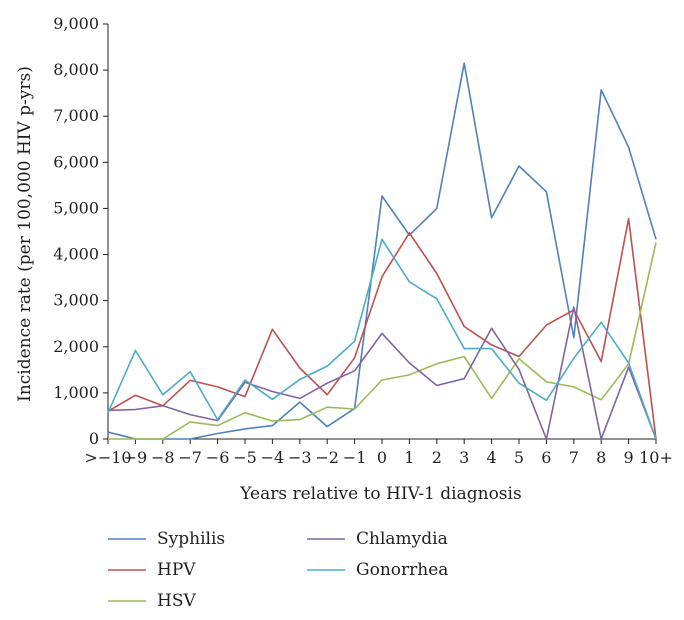 Image resolution: width=684 pixels, height=620 pixels. What do you see at coordinates (76, 346) in the screenshot?
I see `y-tick-label: 2,000` at bounding box center [76, 346].